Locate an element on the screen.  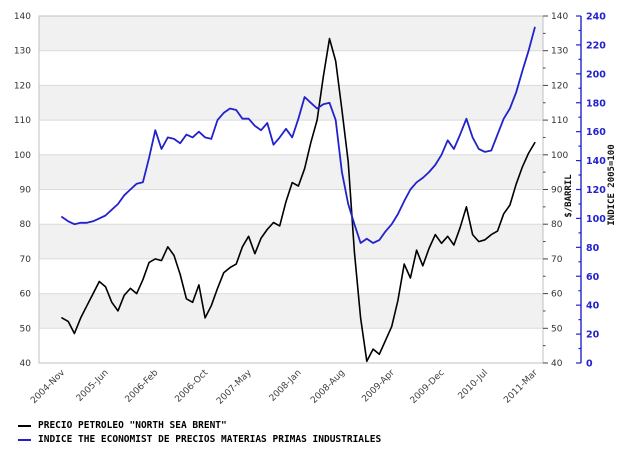
left-axis-tick-label: 60 is located at coordinates (26, 295).